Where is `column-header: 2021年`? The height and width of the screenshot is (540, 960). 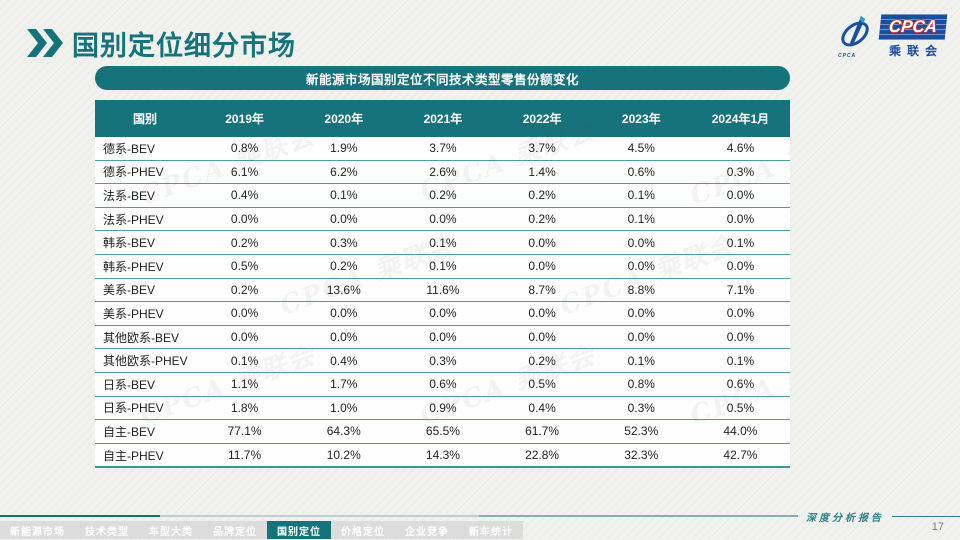 column-header: 2021年 is located at coordinates (443, 119).